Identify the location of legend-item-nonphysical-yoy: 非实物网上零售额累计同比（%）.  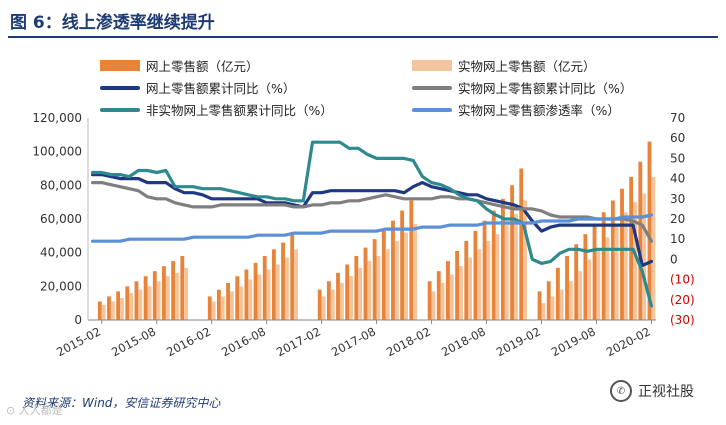
(216, 109).